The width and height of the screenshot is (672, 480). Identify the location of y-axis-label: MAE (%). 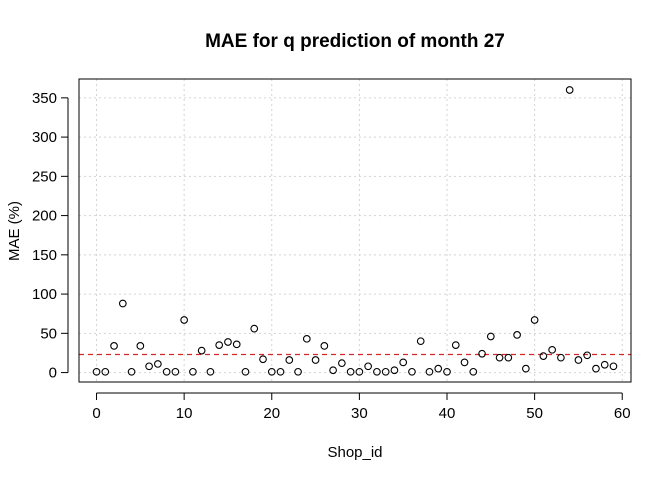
(14, 231).